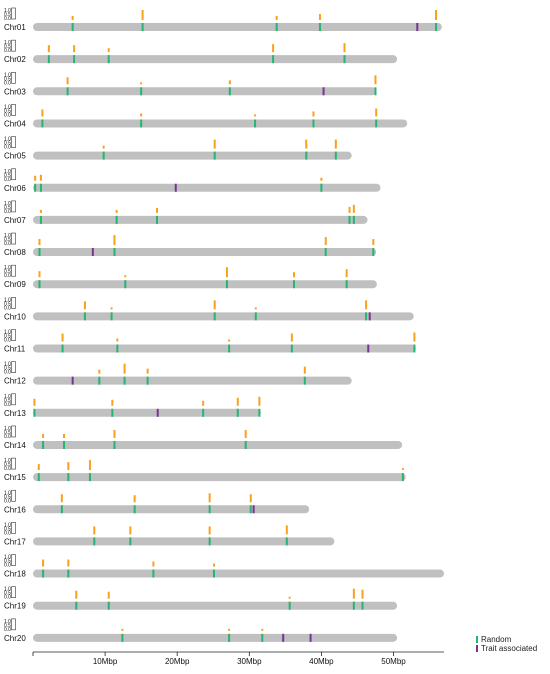  Describe the element at coordinates (477, 639) in the screenshot. I see `legend-swatch-random` at that location.